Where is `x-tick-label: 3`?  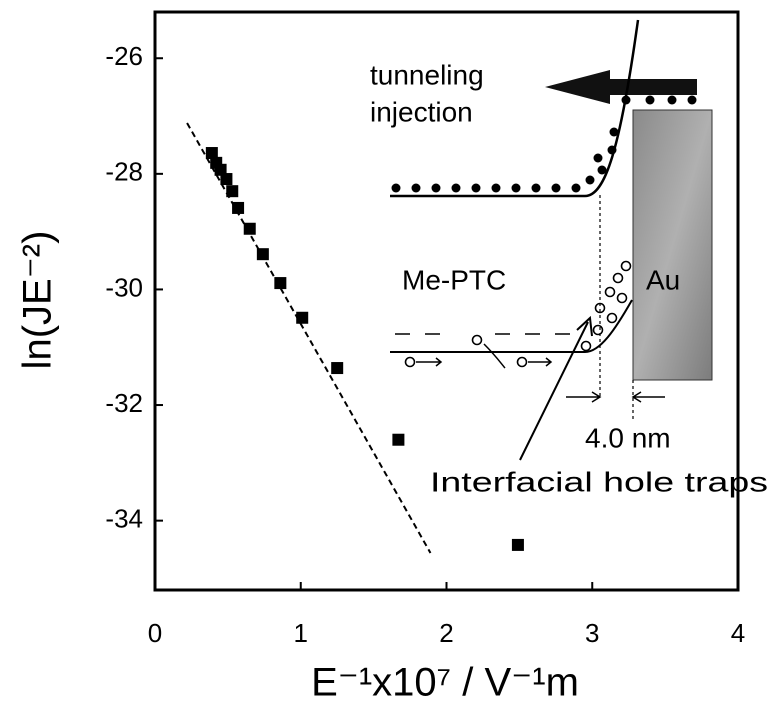 x-tick-label: 3 is located at coordinates (592, 633).